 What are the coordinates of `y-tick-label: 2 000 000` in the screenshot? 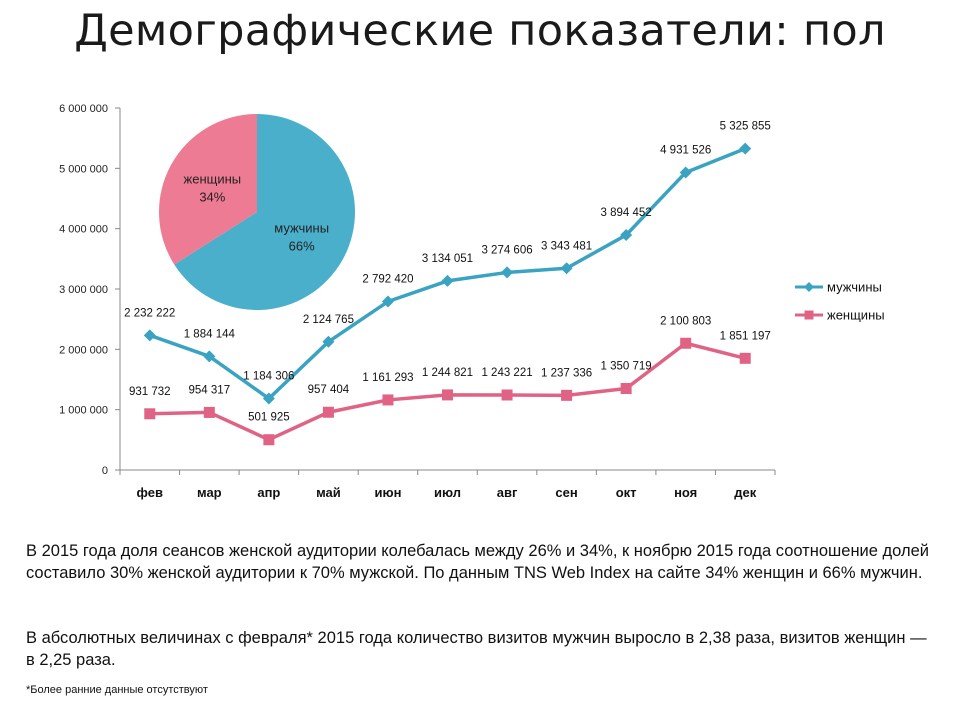 It's located at (83, 350).